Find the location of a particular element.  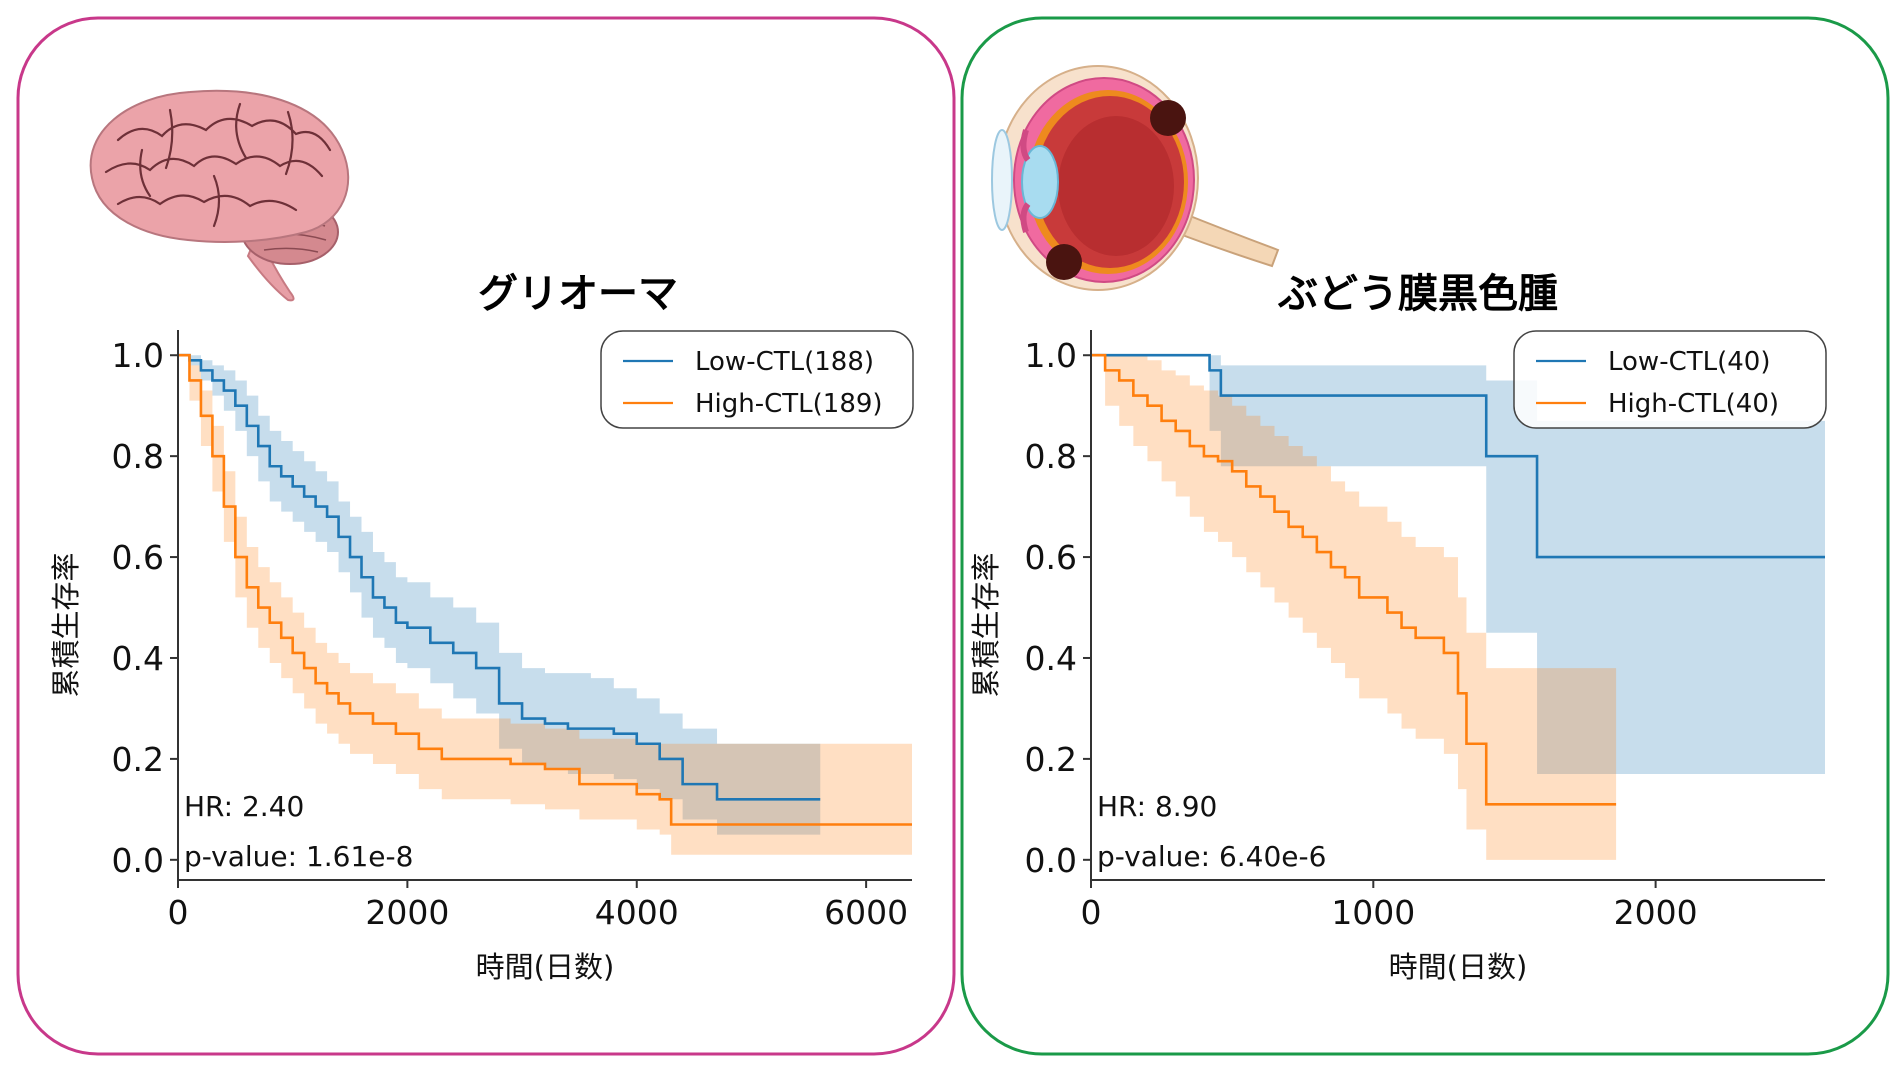

legend-label-low: Low-CTL(40) is located at coordinates (1689, 362).